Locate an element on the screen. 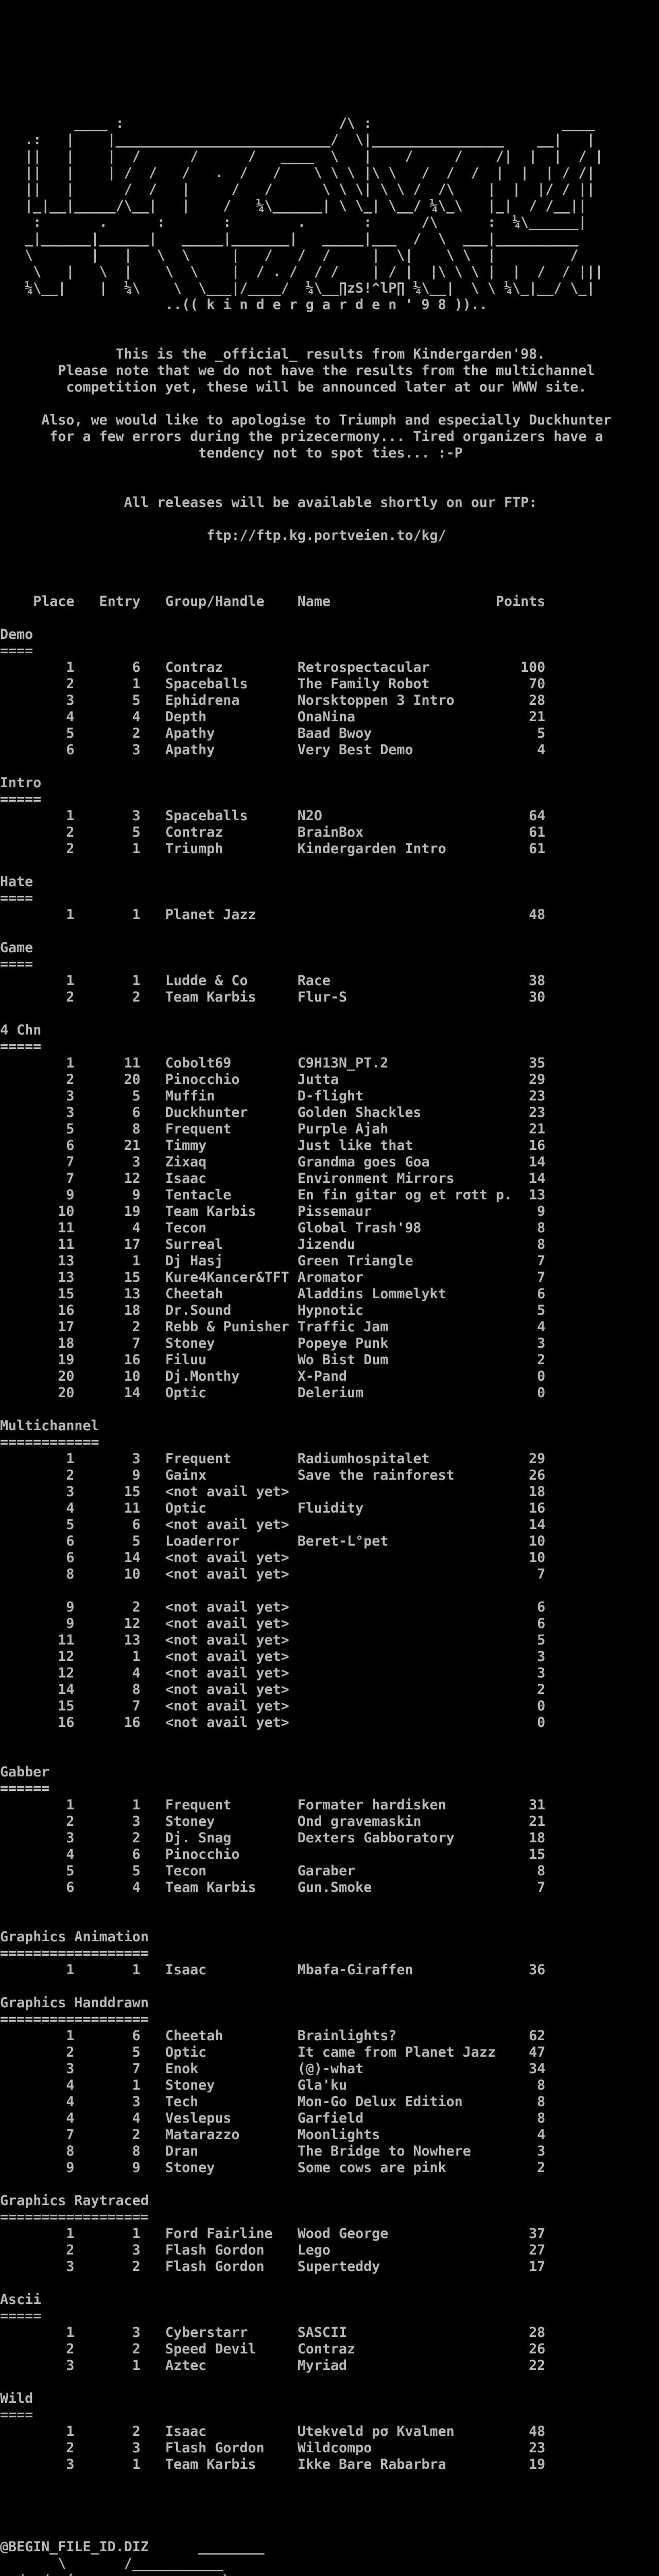 This screenshot has height=2576, width=659. logo-caption: ..(( k i n d e r g a r d e n ' 9 8 )).. is located at coordinates (244, 305).